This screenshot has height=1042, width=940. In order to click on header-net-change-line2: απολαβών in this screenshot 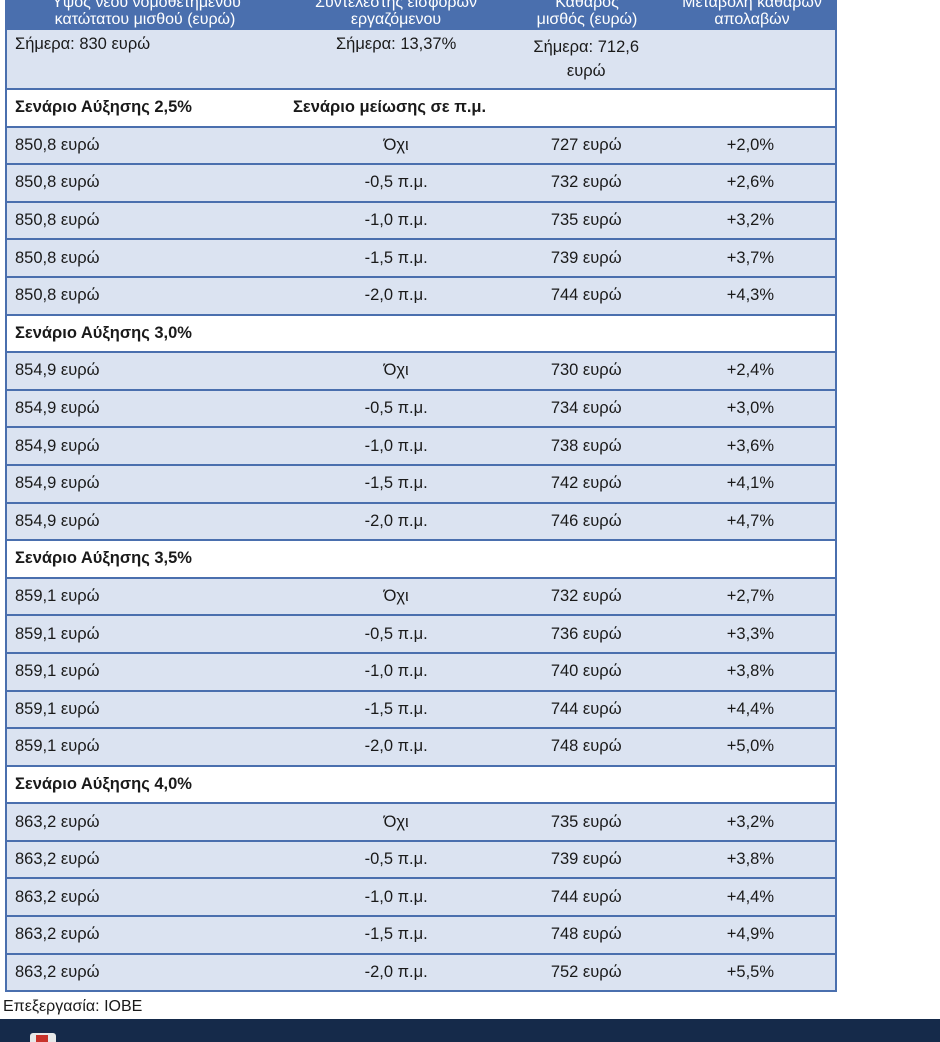, I will do `click(752, 19)`.